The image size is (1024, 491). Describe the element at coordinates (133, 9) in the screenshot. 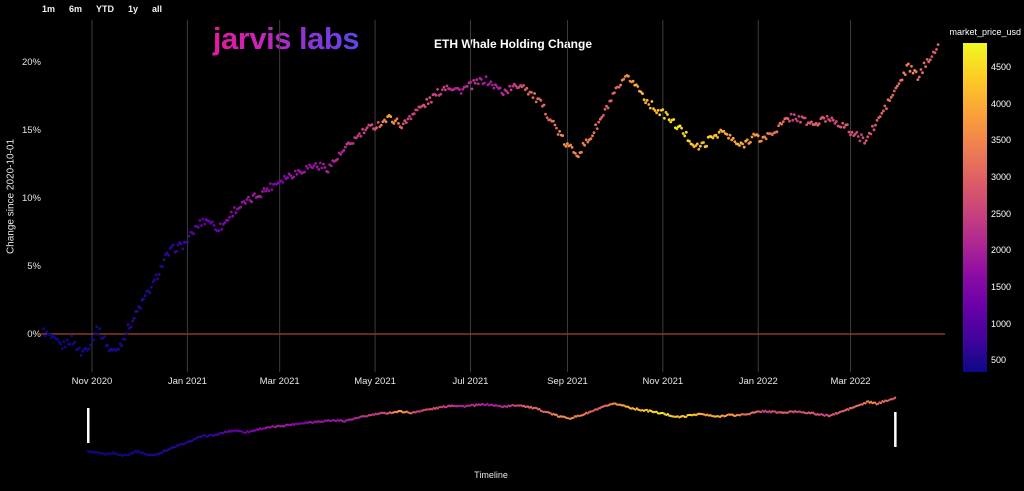

I see `range-button-1y: 1y` at that location.